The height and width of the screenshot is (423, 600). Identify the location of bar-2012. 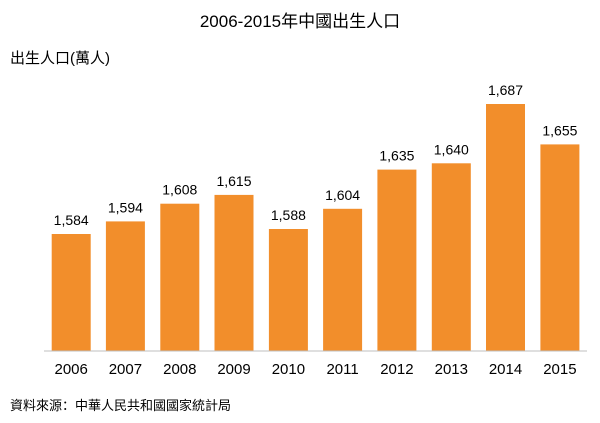
(397, 260).